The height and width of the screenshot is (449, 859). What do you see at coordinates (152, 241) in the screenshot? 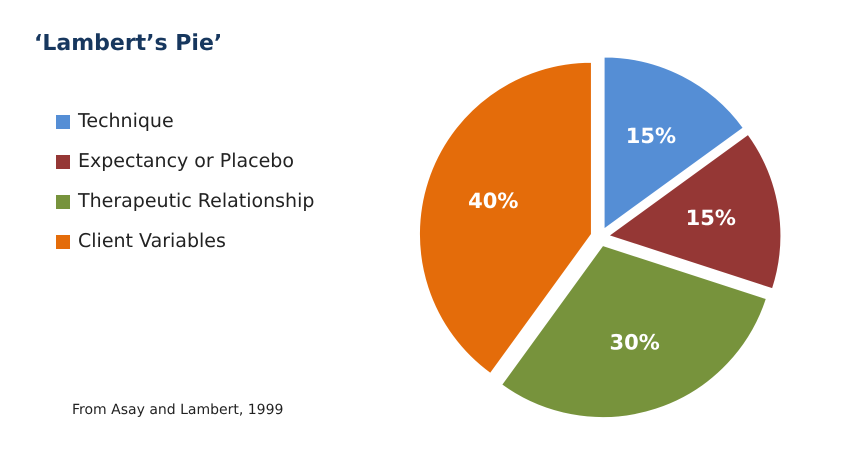
I see `legend-label: Client Variables` at bounding box center [152, 241].